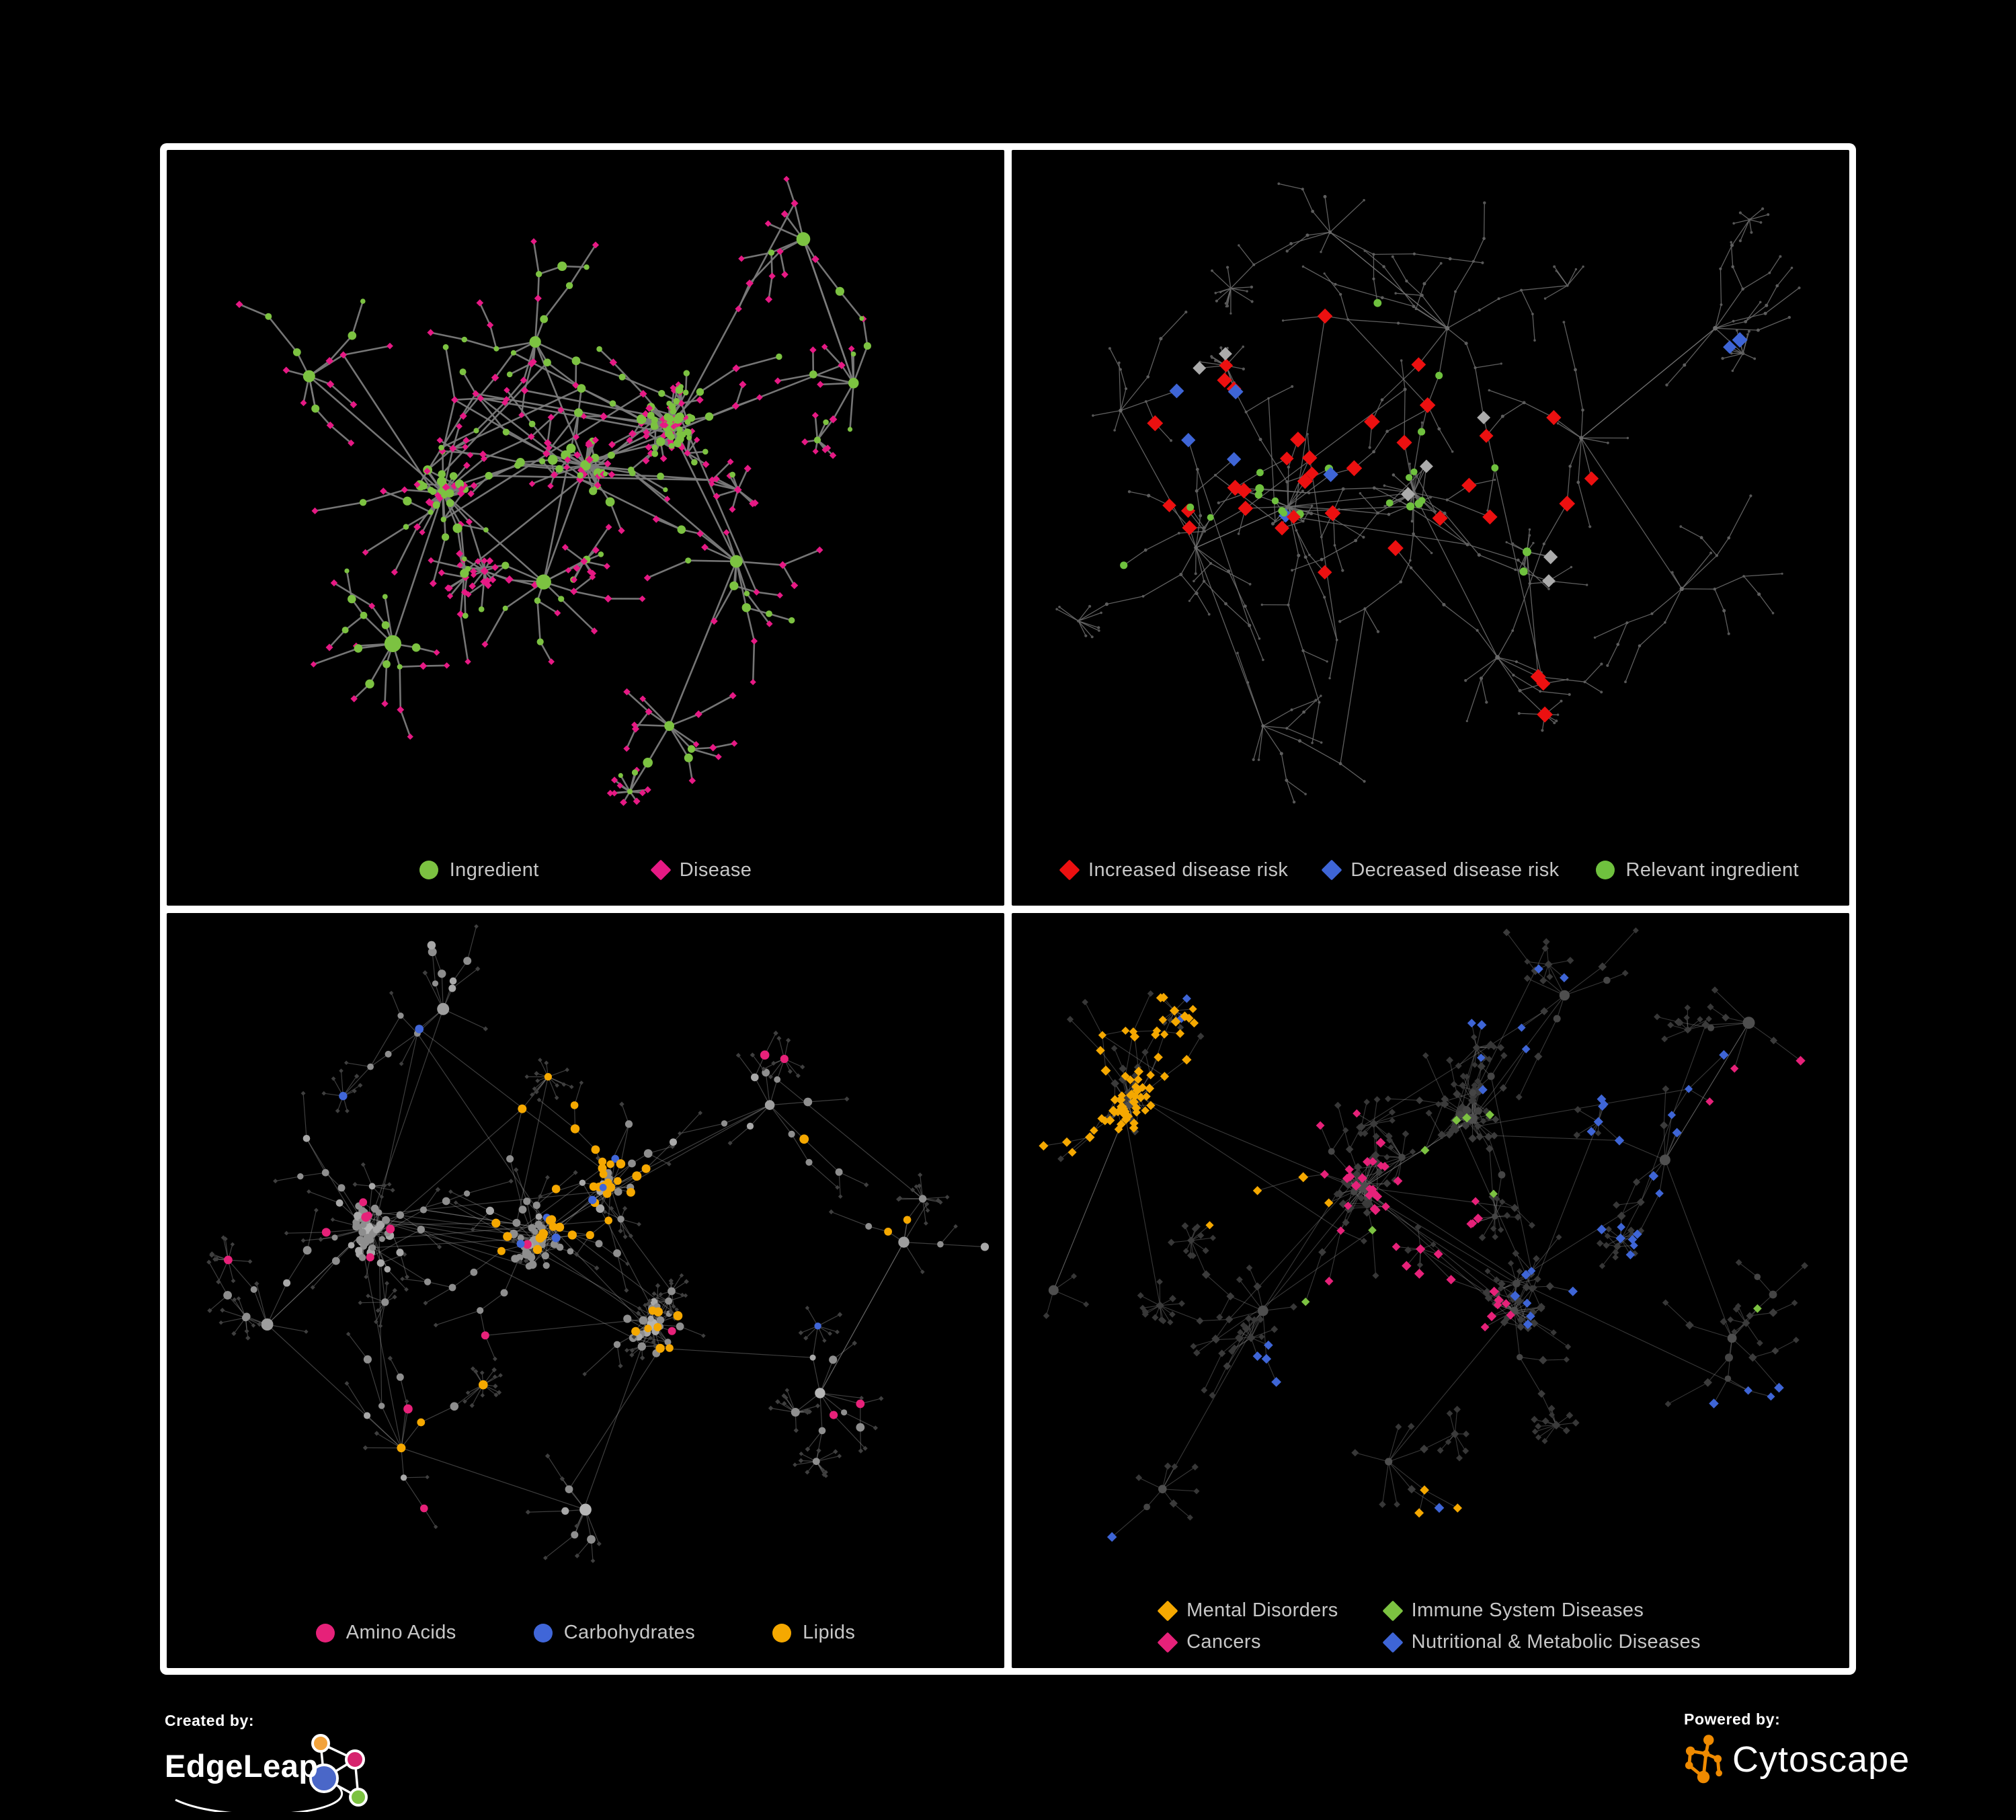  What do you see at coordinates (1262, 1610) in the screenshot?
I see `legend-label: Mental Disorders` at bounding box center [1262, 1610].